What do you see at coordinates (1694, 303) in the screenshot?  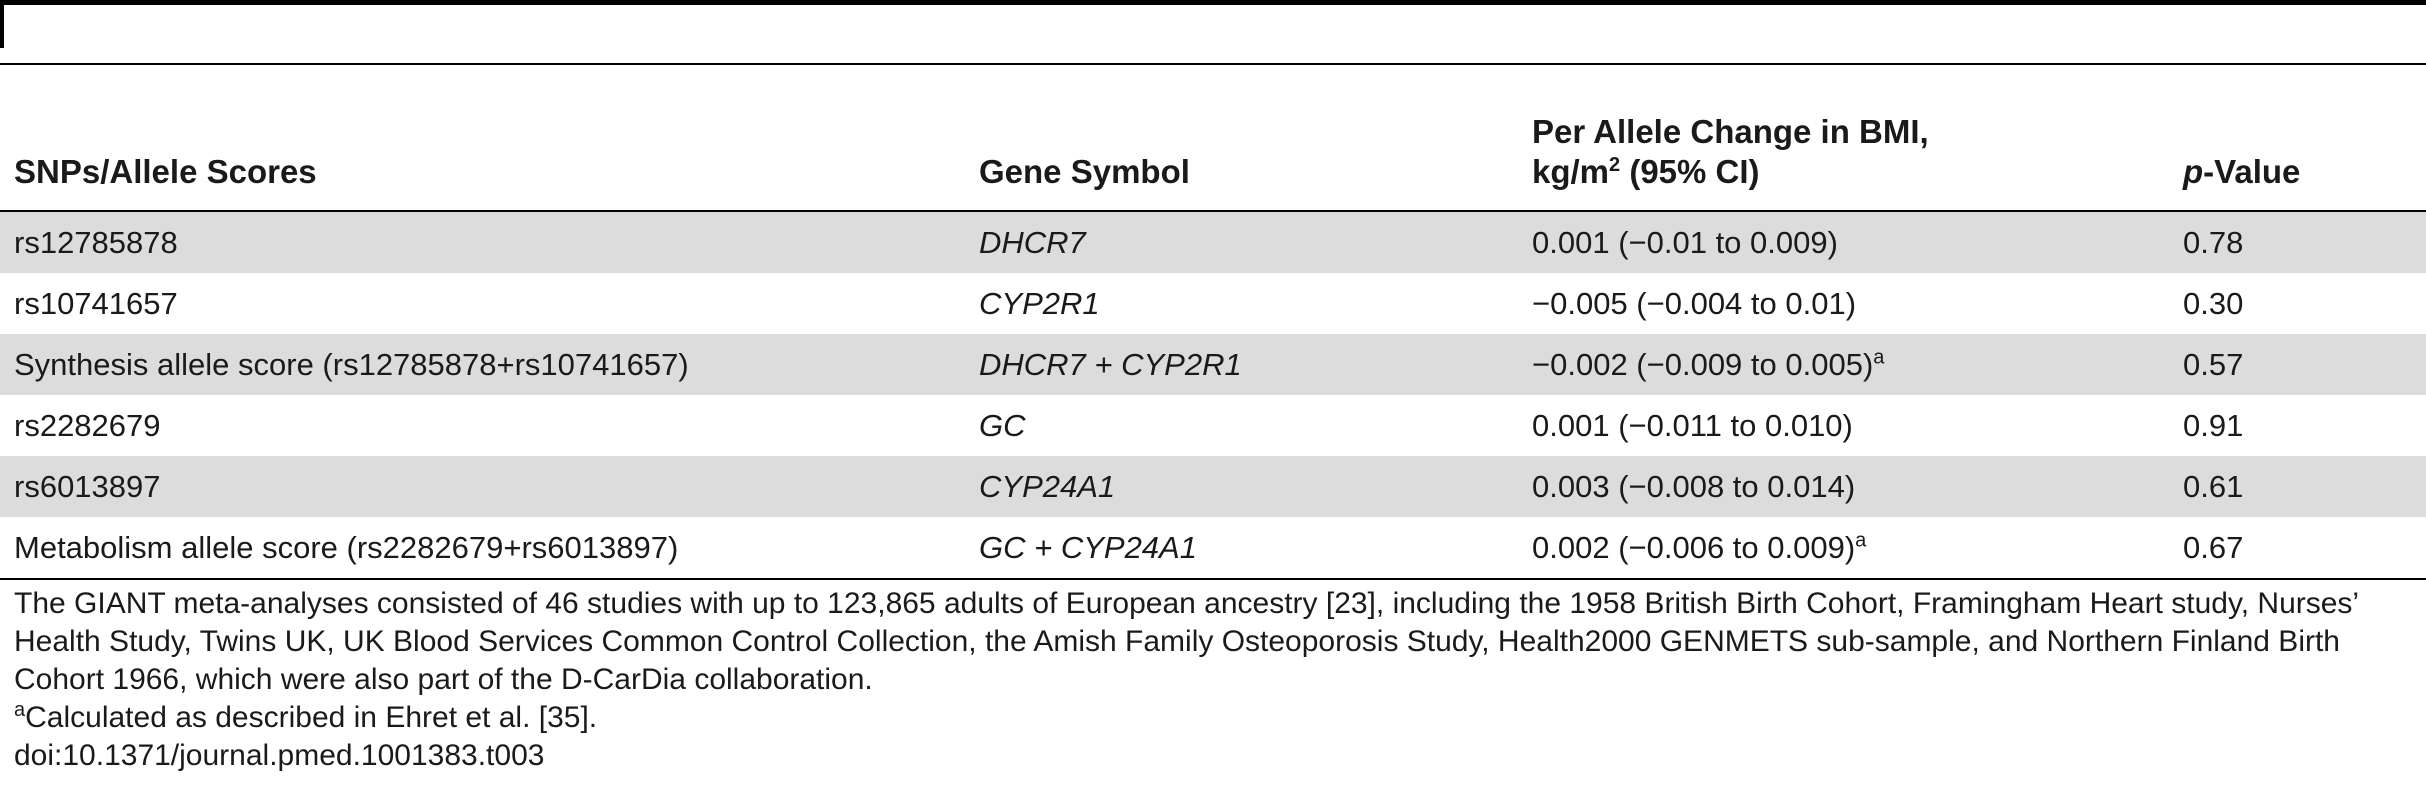 I see `cell-change-value: −0.005 (−0.004 to 0.01)` at bounding box center [1694, 303].